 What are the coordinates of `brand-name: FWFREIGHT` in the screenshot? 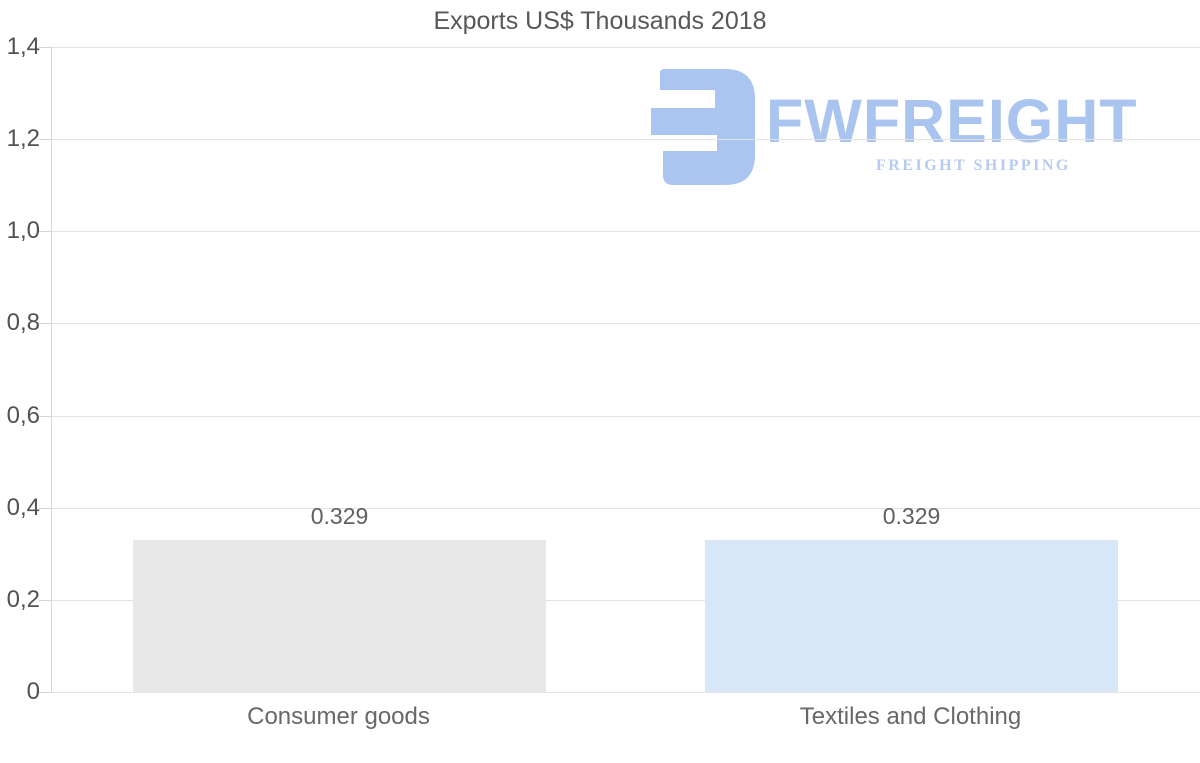 It's located at (952, 121).